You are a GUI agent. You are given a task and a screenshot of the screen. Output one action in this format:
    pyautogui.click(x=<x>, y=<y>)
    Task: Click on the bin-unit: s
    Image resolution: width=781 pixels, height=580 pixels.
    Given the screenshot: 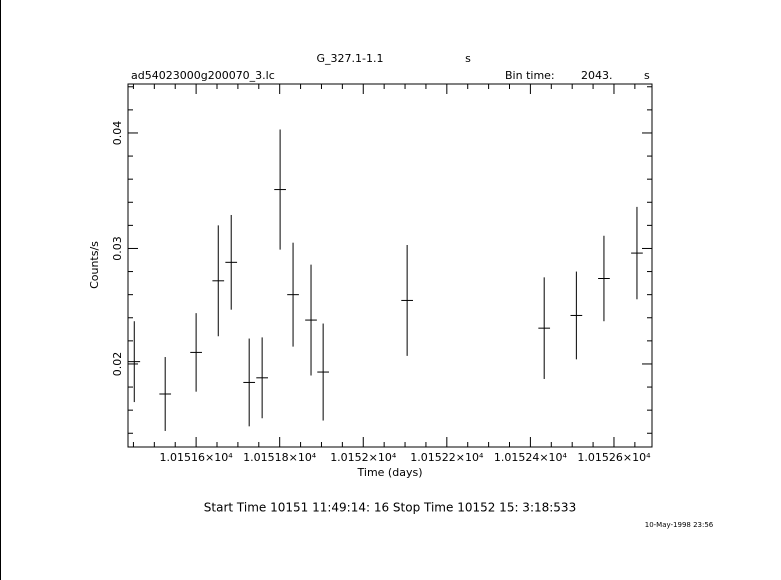 What is the action you would take?
    pyautogui.click(x=647, y=75)
    